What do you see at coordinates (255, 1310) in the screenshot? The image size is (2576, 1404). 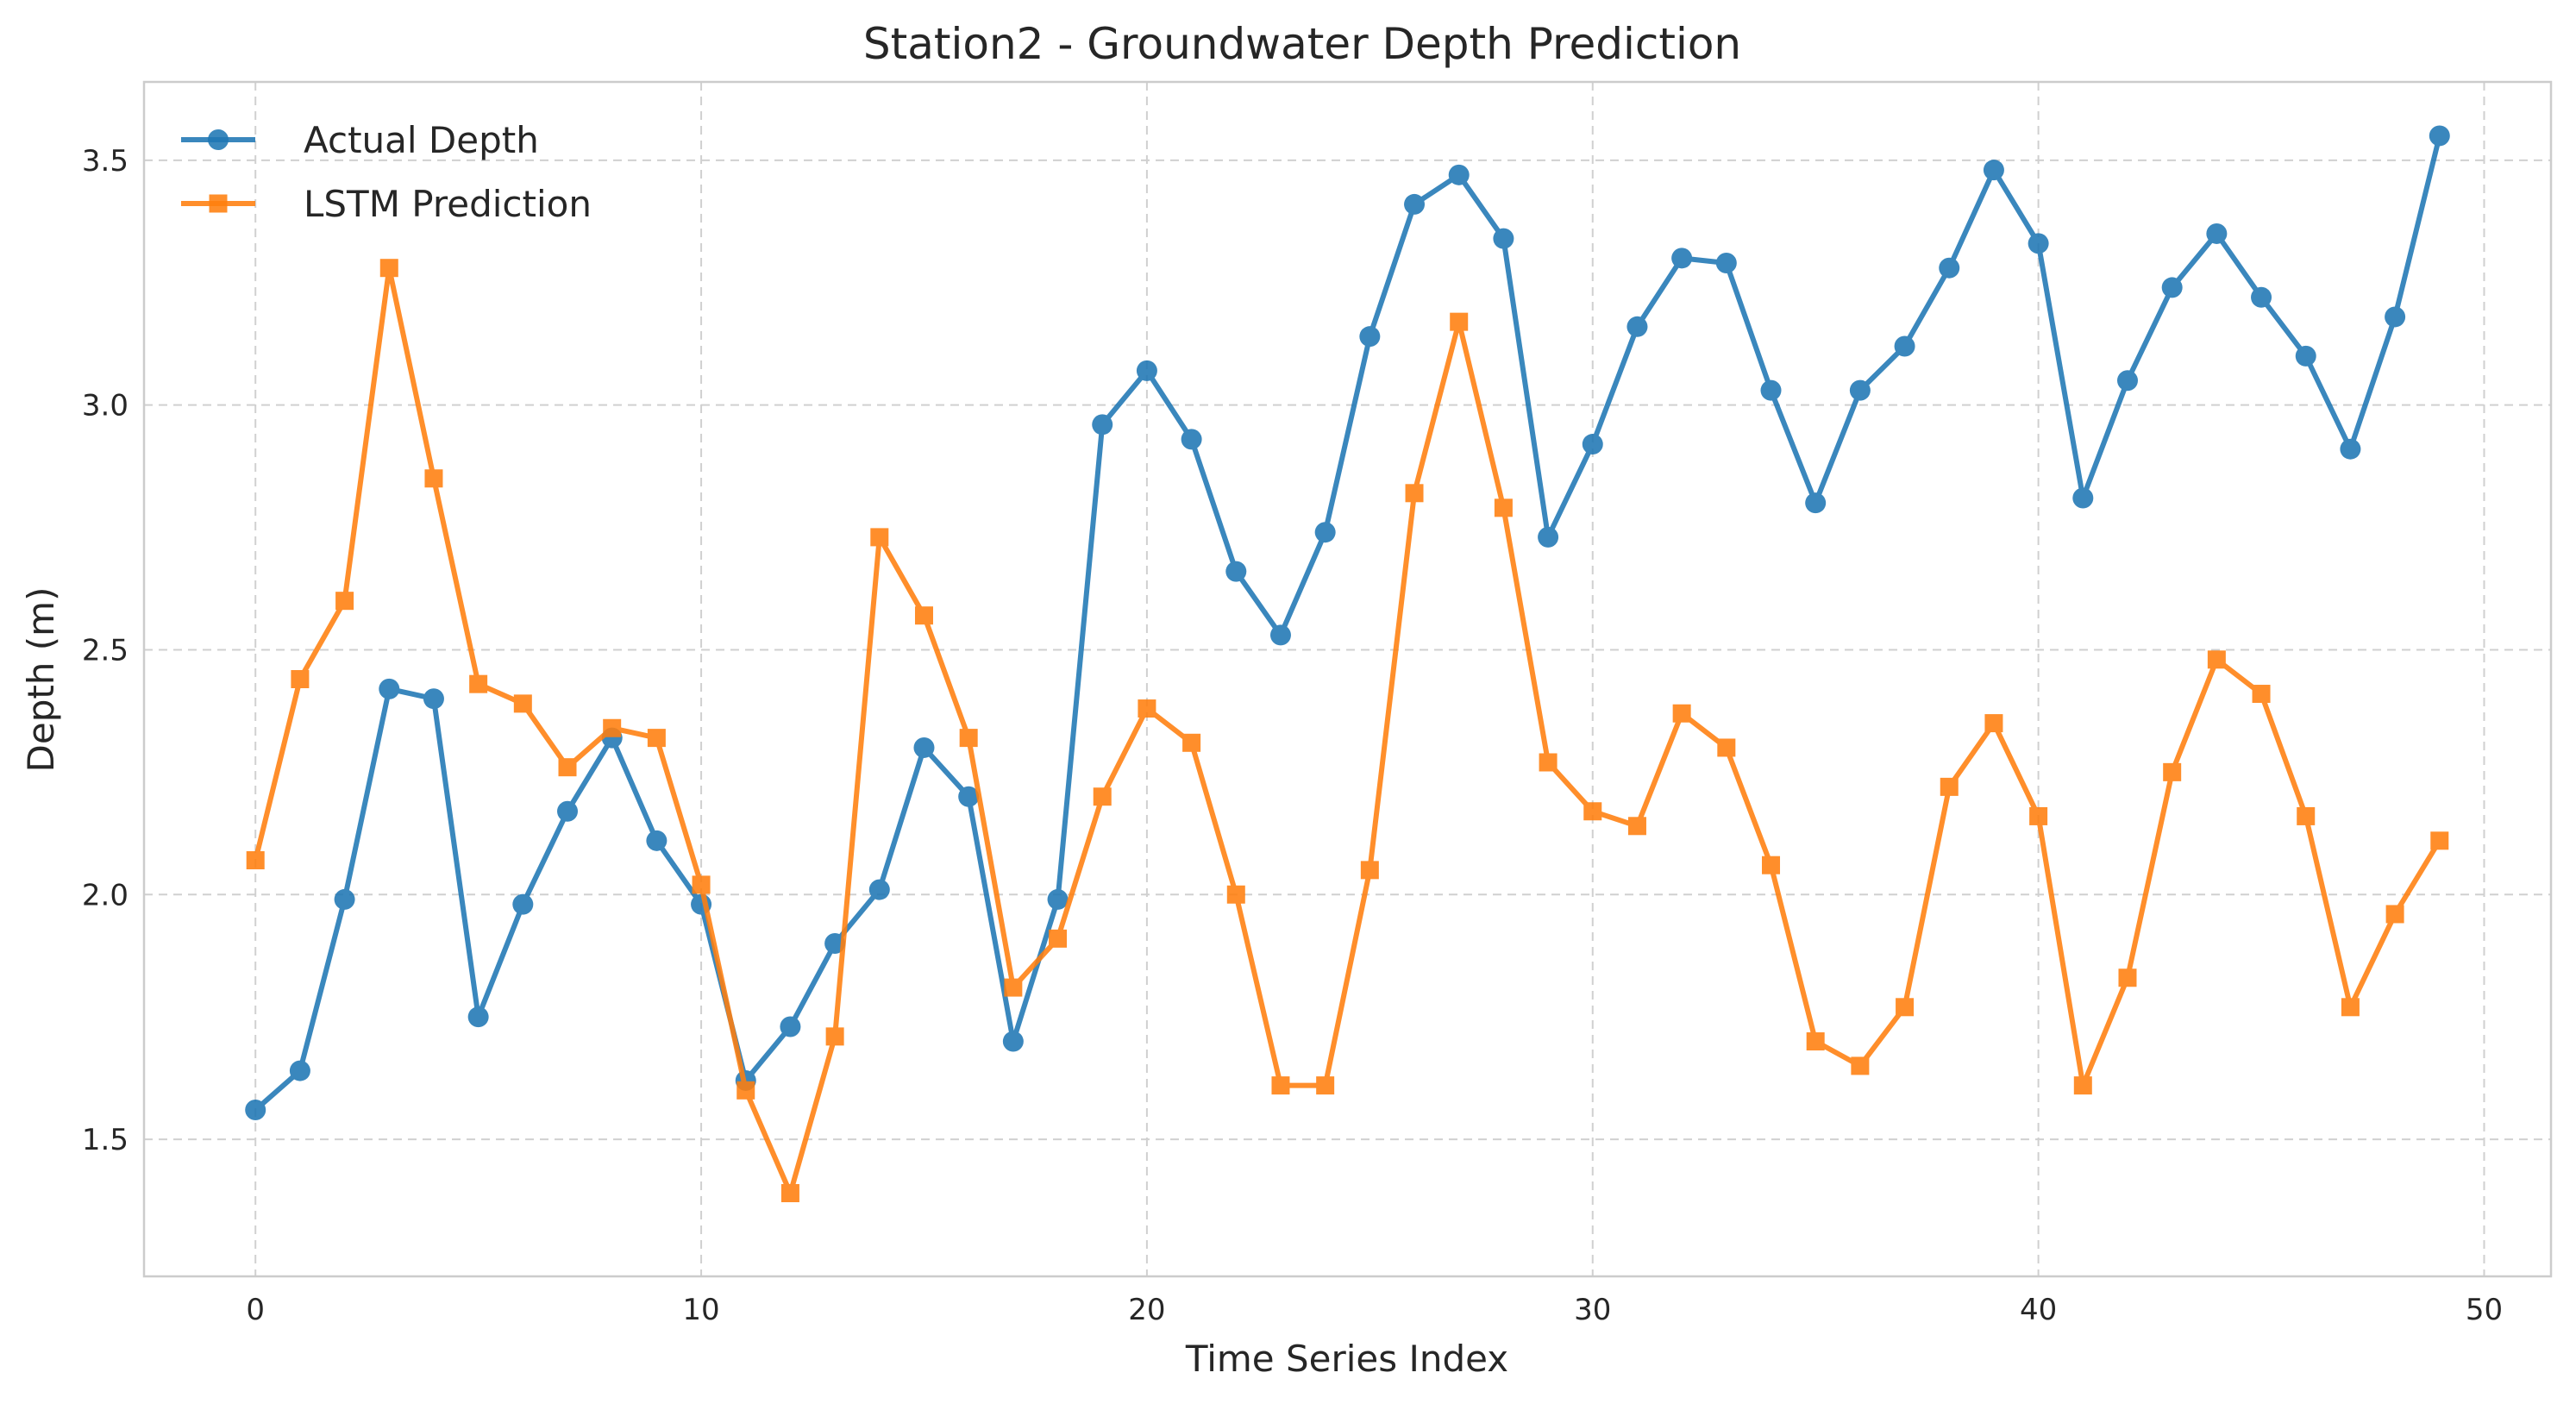 I see `x-tick-label: 0` at bounding box center [255, 1310].